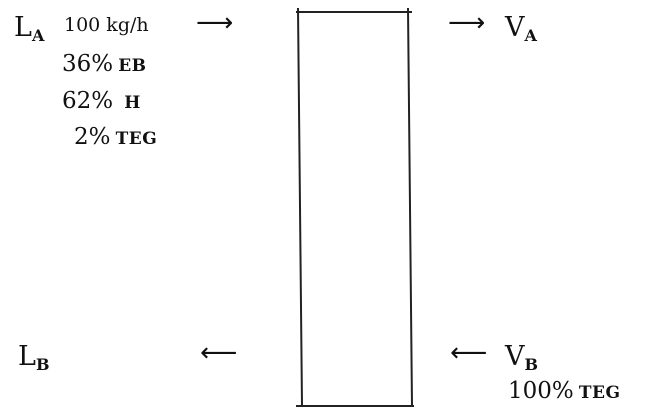 This screenshot has height=413, width=652. Describe the element at coordinates (34, 357) in the screenshot. I see `stream-label-lb: LB` at that location.